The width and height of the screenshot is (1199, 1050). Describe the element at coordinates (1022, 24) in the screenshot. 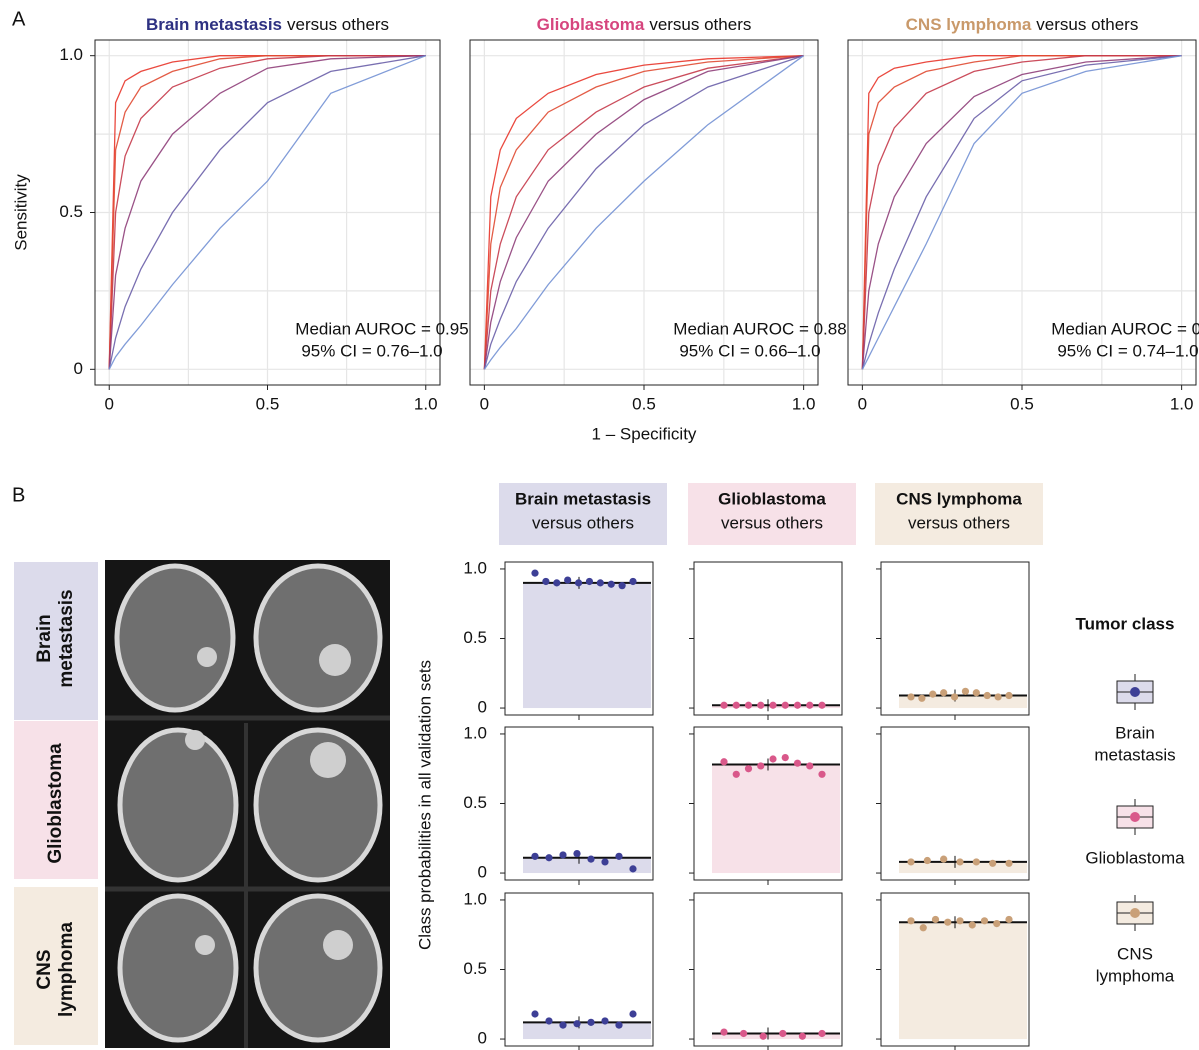

I see `chart-title: CNS lymphoma versus others` at that location.